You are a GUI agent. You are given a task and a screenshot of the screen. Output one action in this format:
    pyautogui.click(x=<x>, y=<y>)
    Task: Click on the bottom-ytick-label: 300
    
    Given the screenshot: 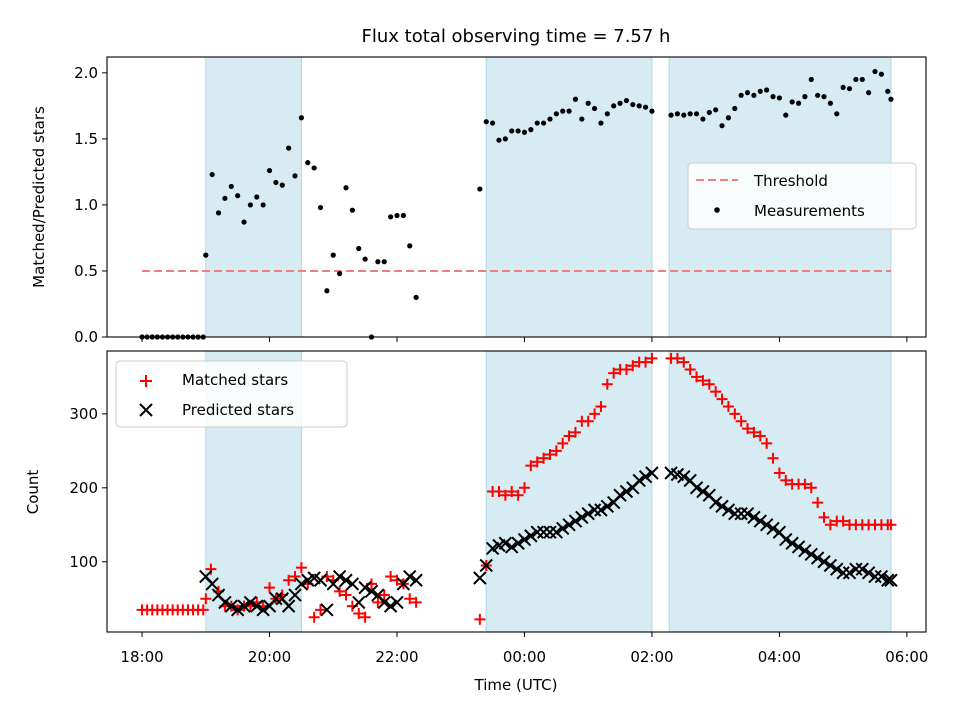 What is the action you would take?
    pyautogui.click(x=83, y=414)
    